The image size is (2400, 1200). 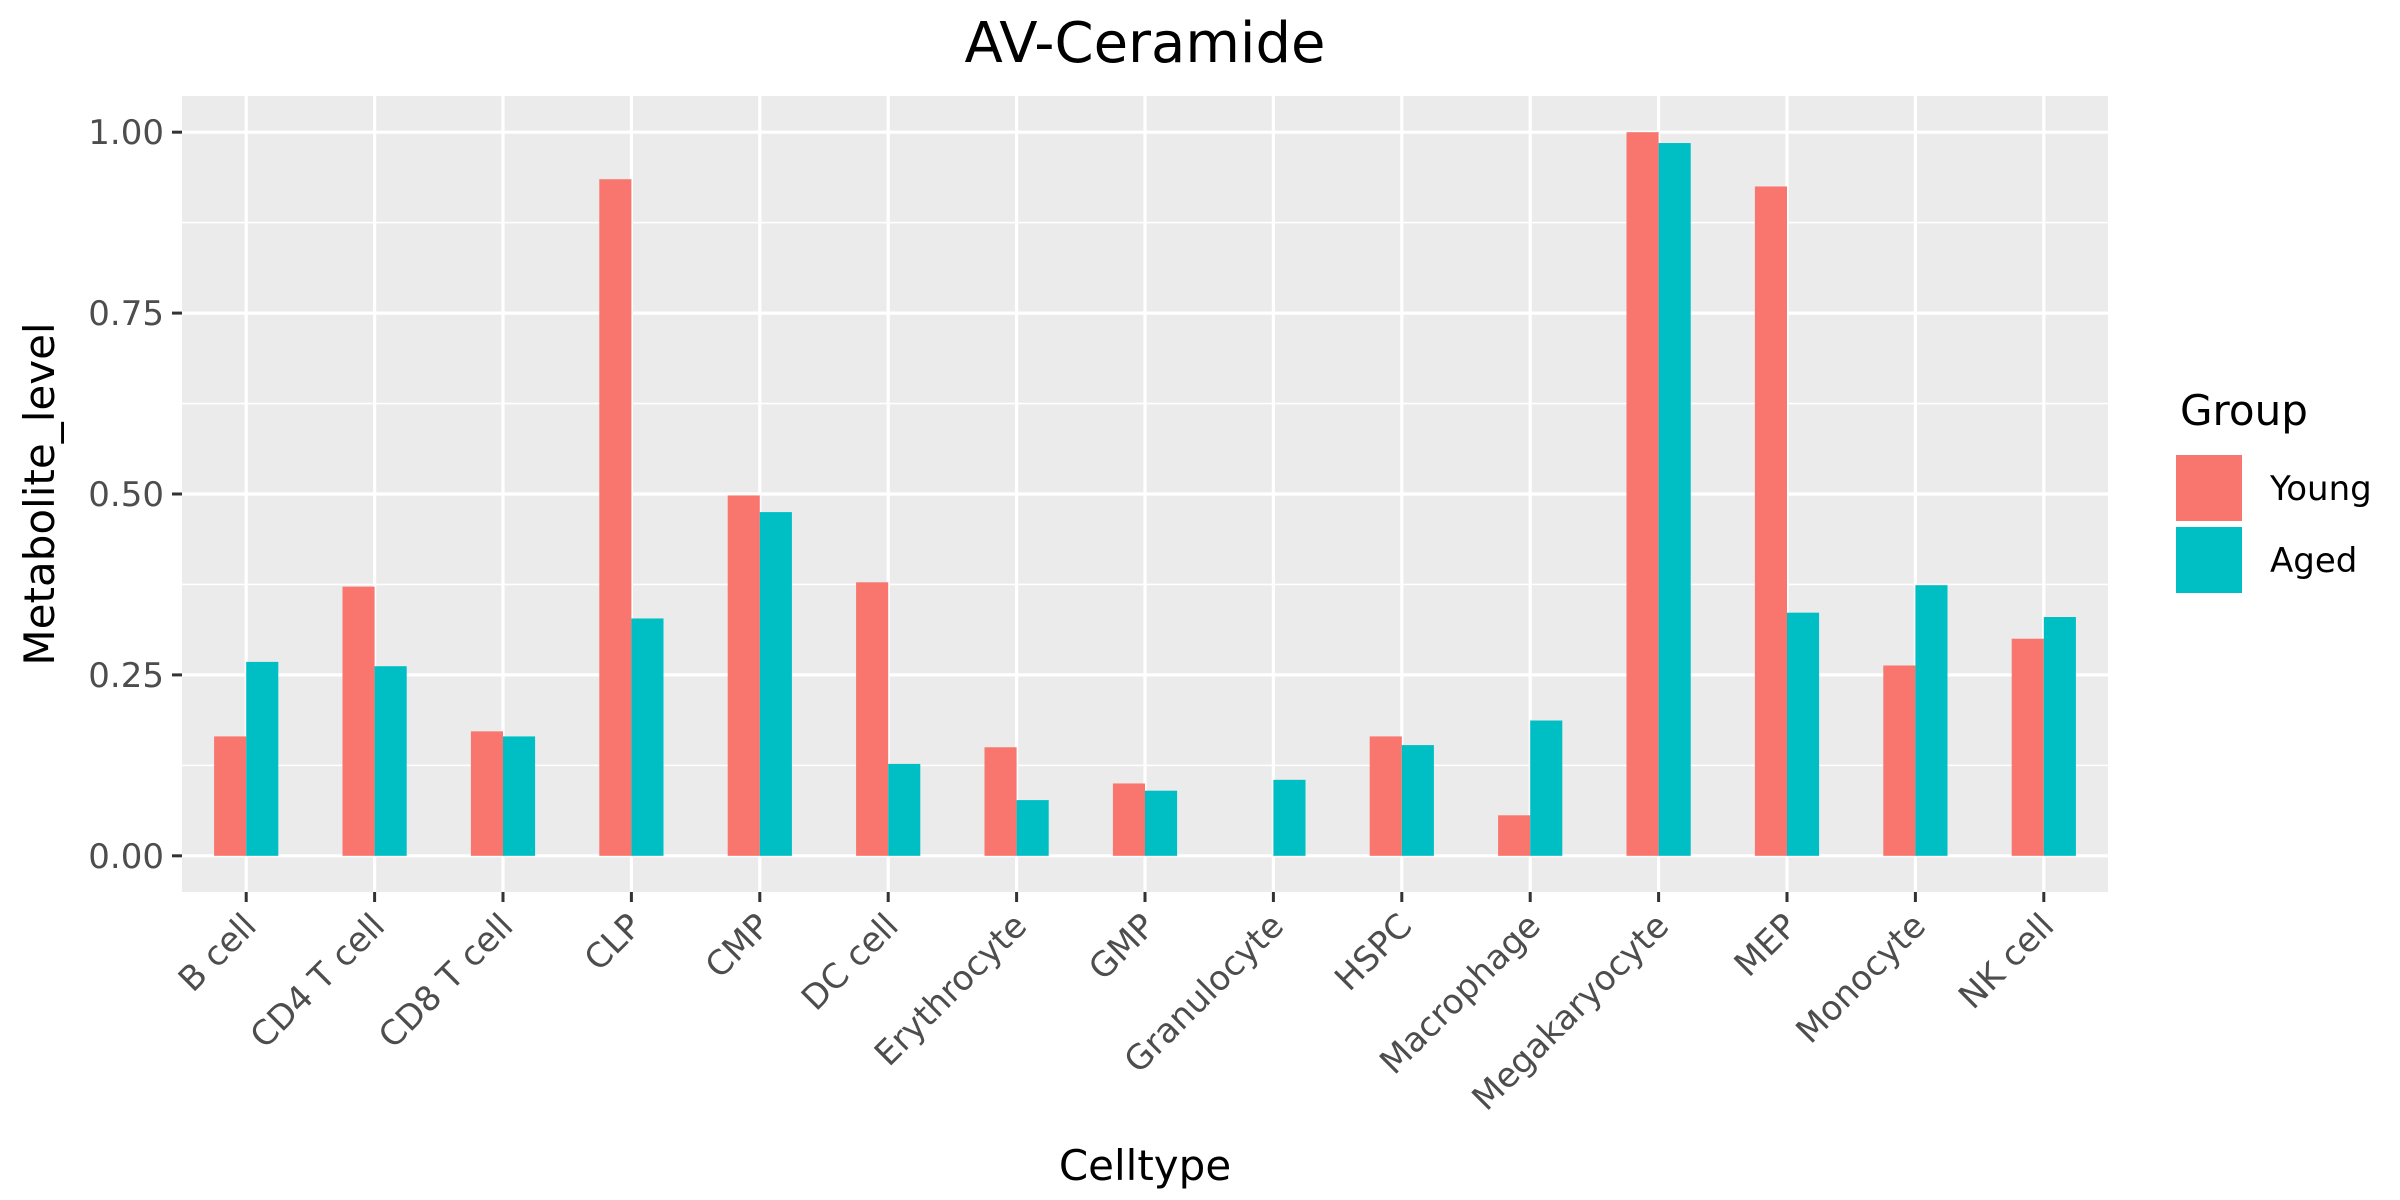 What do you see at coordinates (1860, 978) in the screenshot?
I see `x-tick-label: Monocyte` at bounding box center [1860, 978].